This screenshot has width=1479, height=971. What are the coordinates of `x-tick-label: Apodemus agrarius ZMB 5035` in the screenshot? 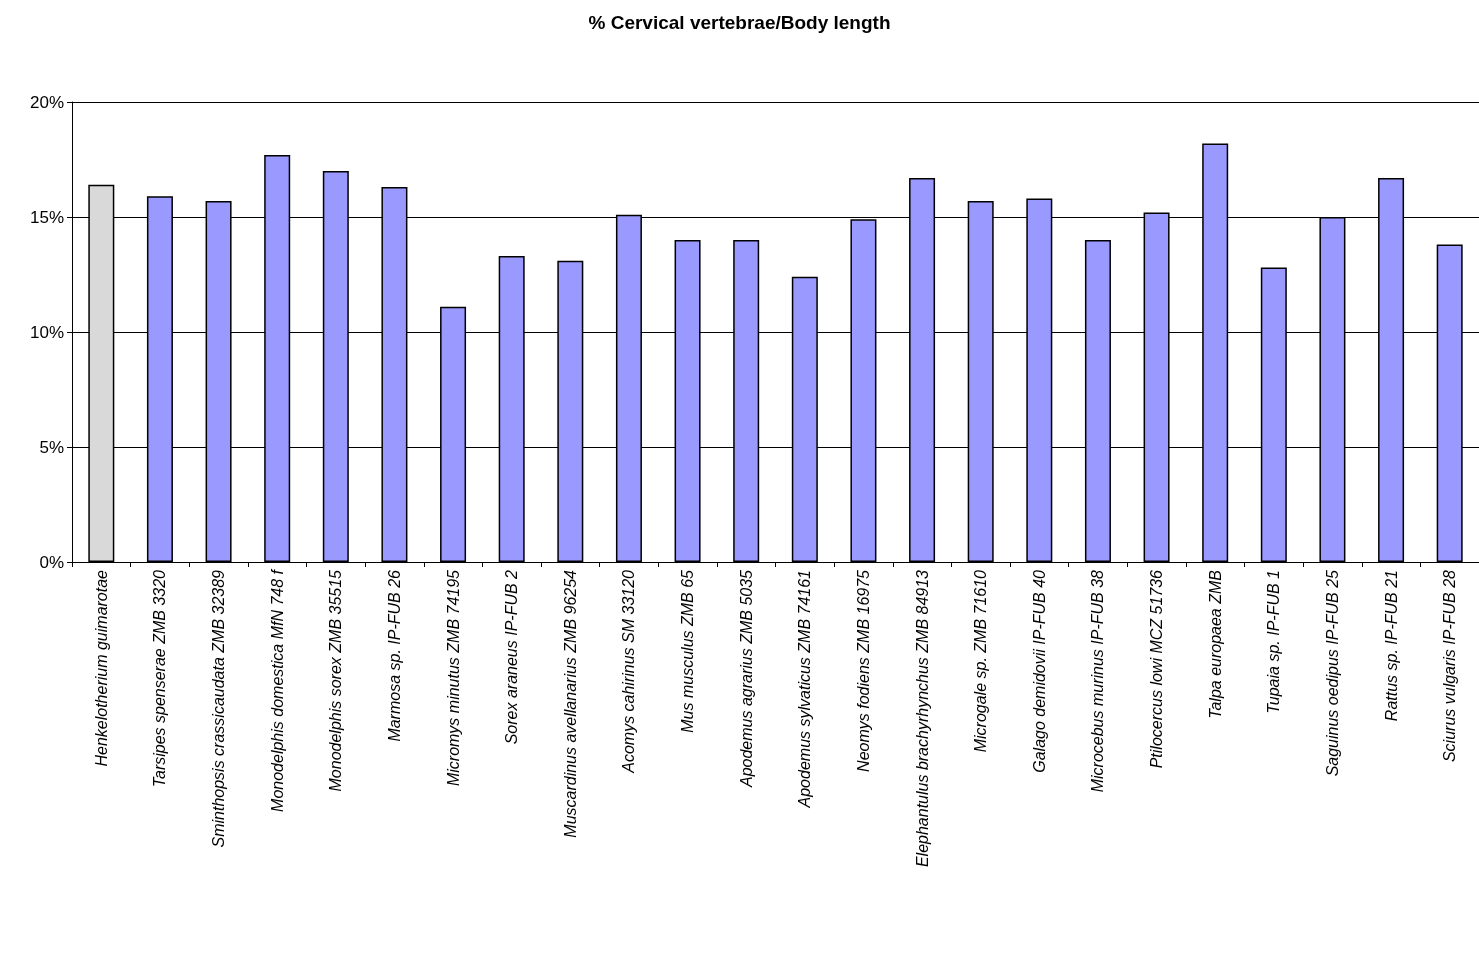 It's located at (746, 678).